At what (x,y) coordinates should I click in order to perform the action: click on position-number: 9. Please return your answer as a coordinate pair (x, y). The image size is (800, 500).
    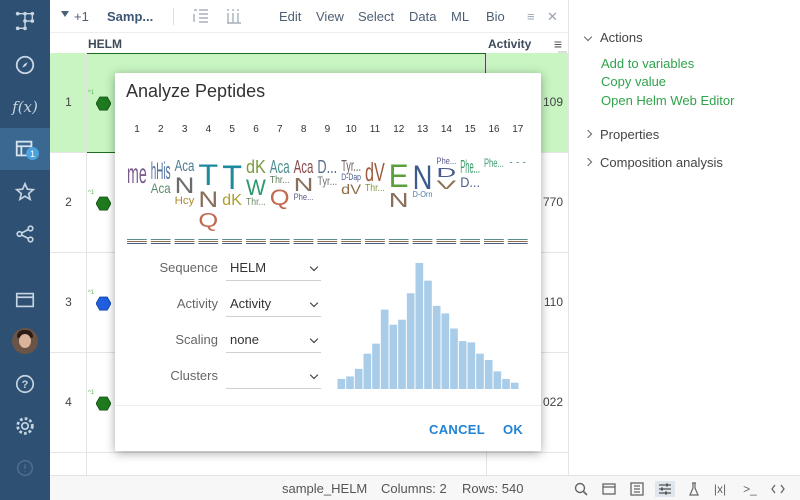
    Looking at the image, I should click on (327, 129).